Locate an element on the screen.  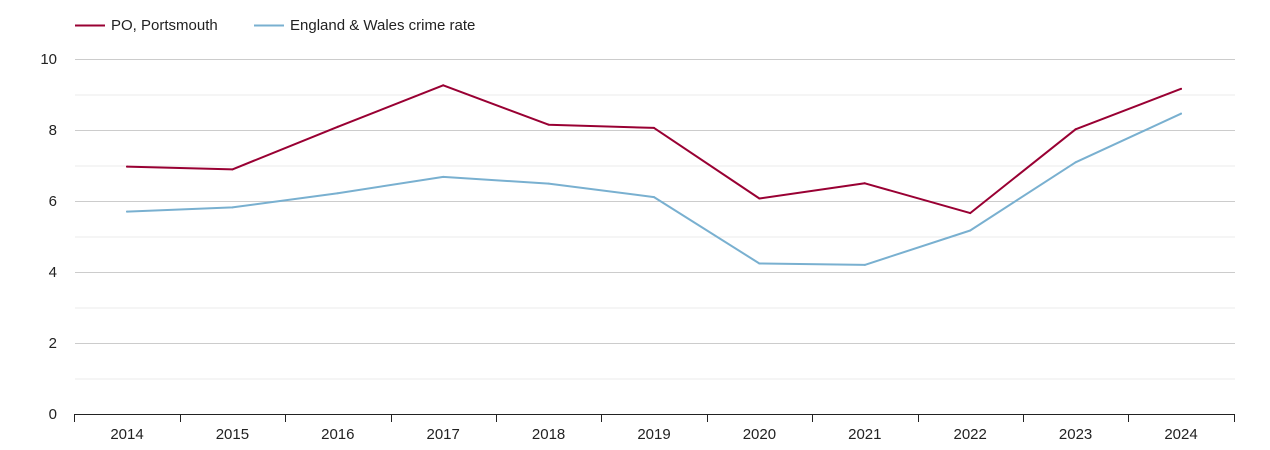
x-tick-label: 2018 is located at coordinates (548, 434).